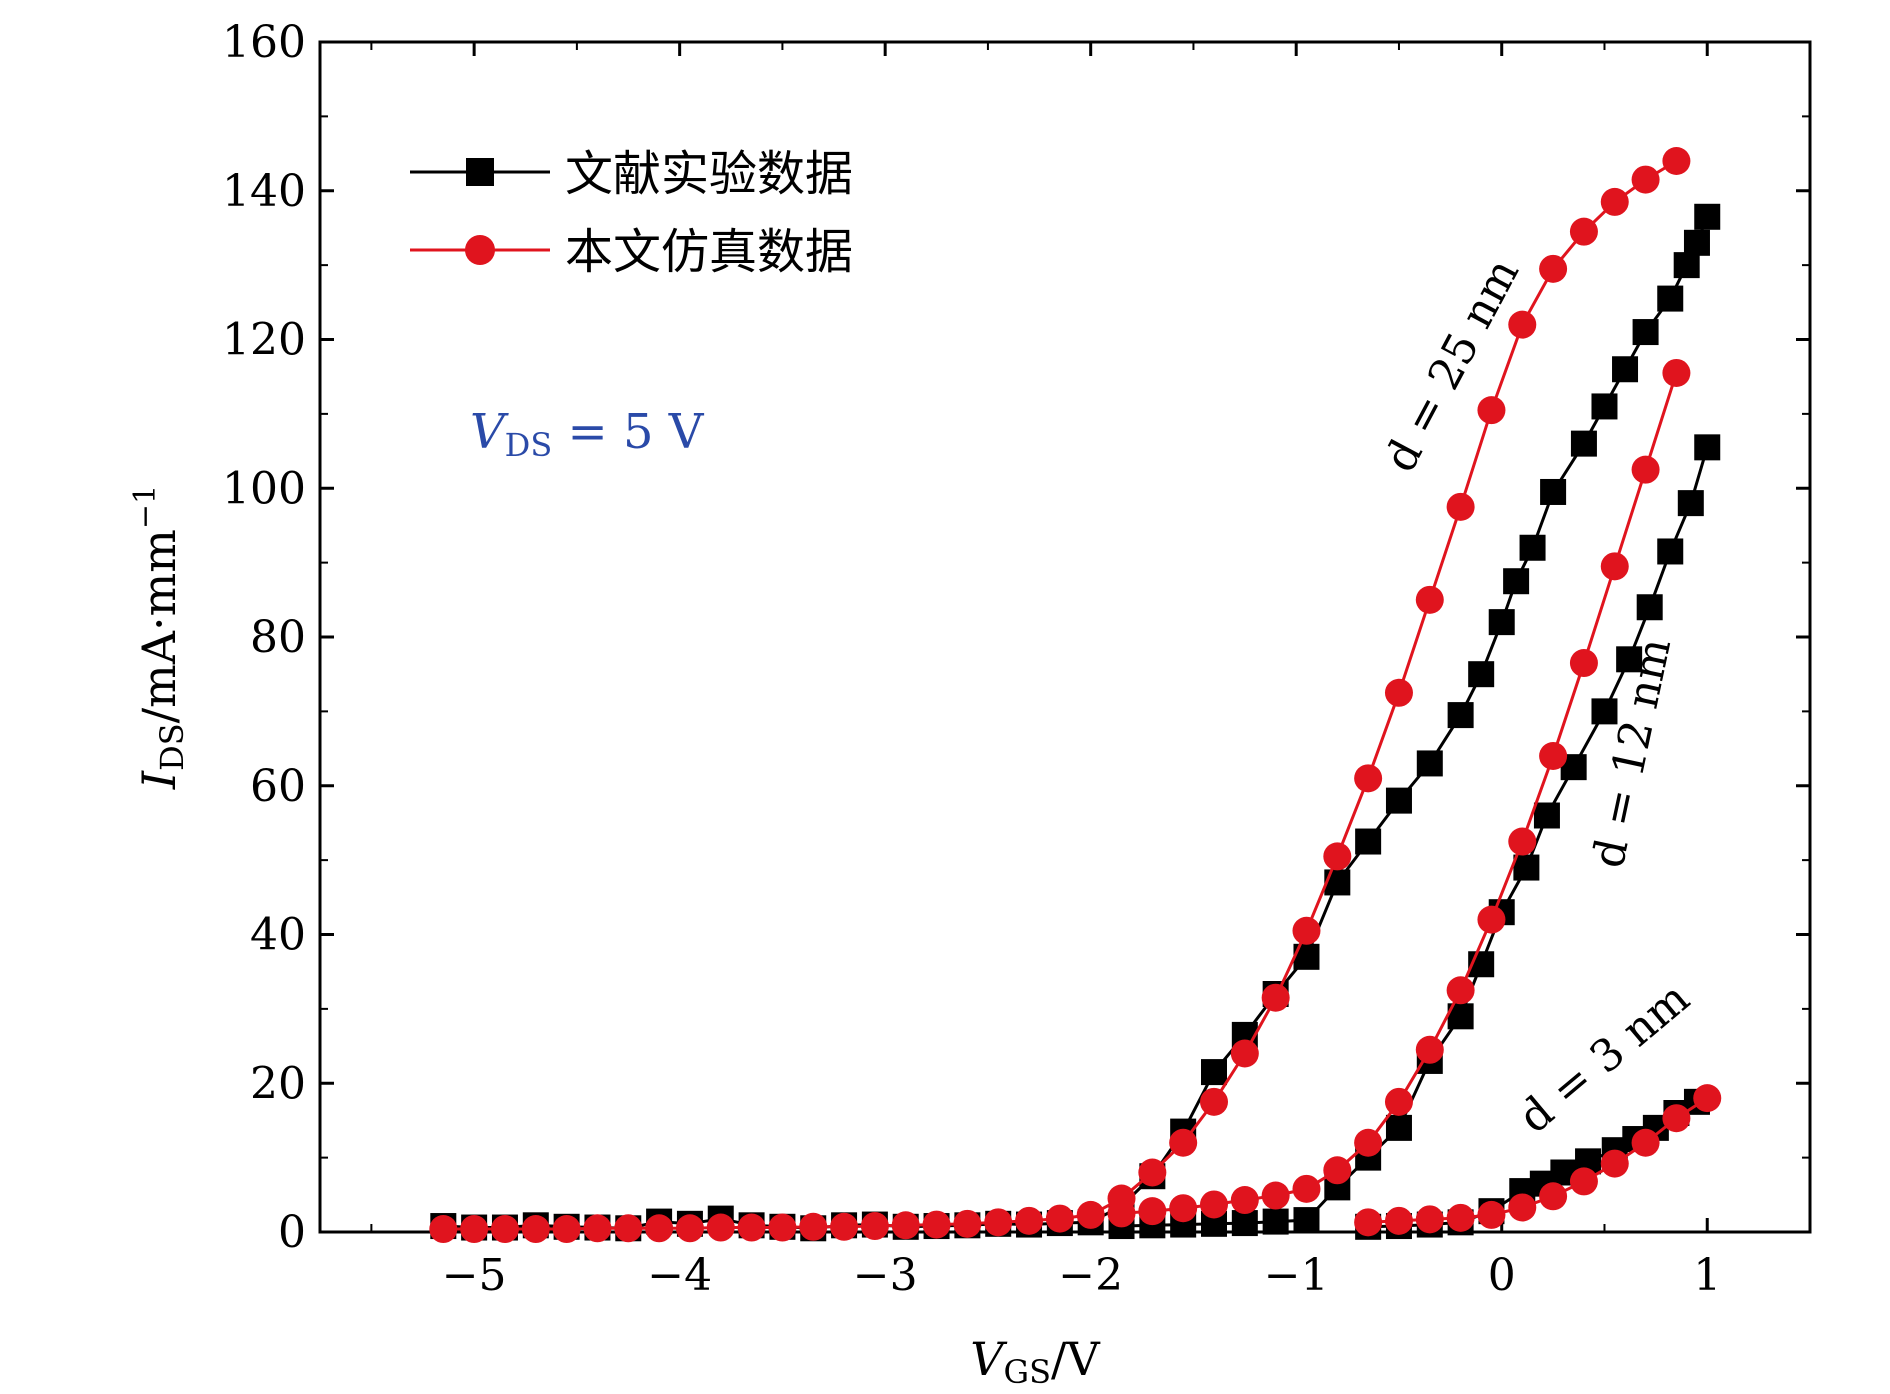  I want to click on svg-text: IDS/mA·mm−1, so click(159, 637).